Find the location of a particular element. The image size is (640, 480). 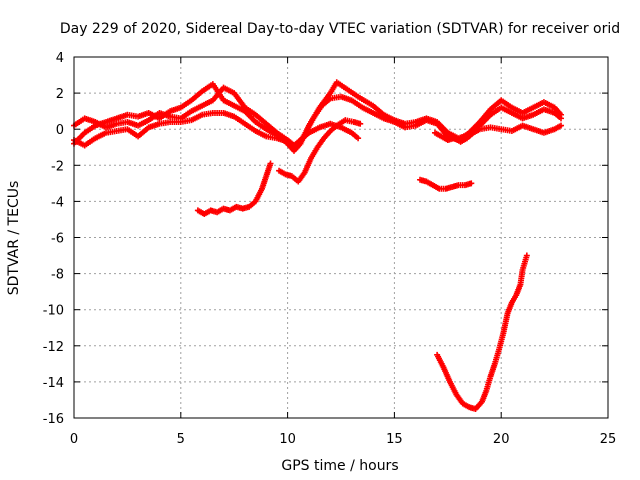

y-tick-label: -6 is located at coordinates (57, 239).